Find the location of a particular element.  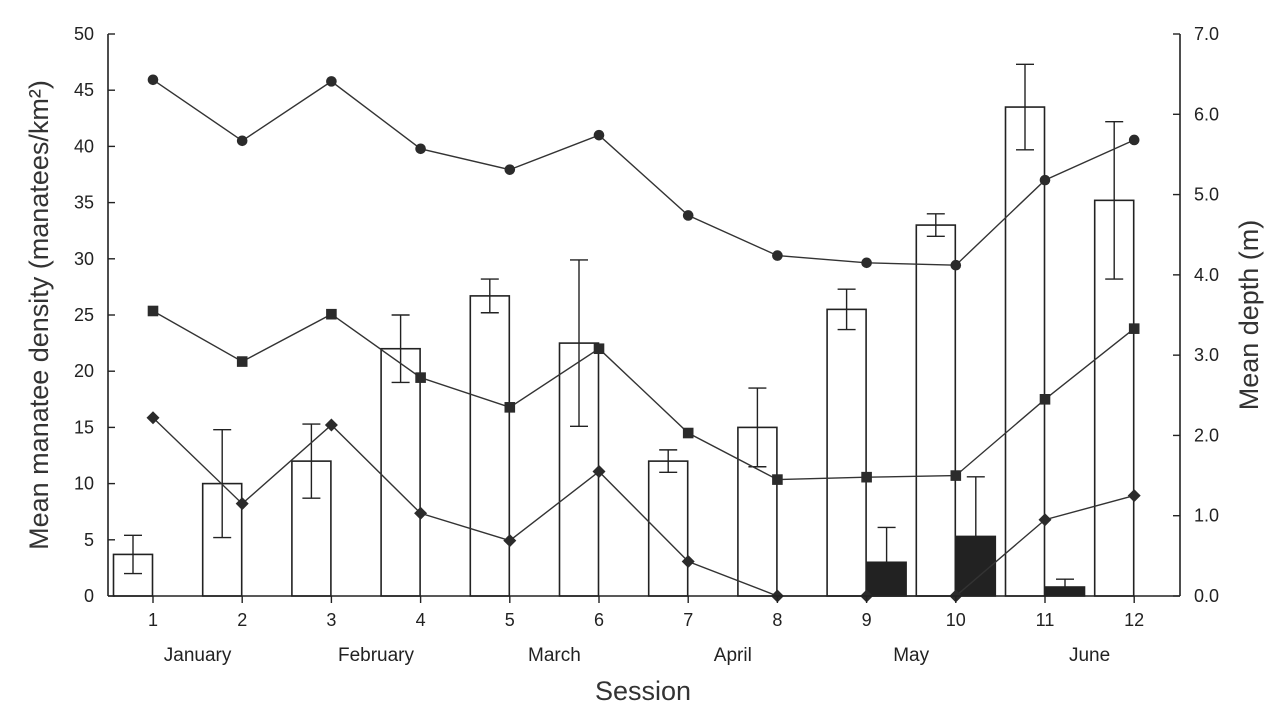

month-label-january: January is located at coordinates (198, 655).